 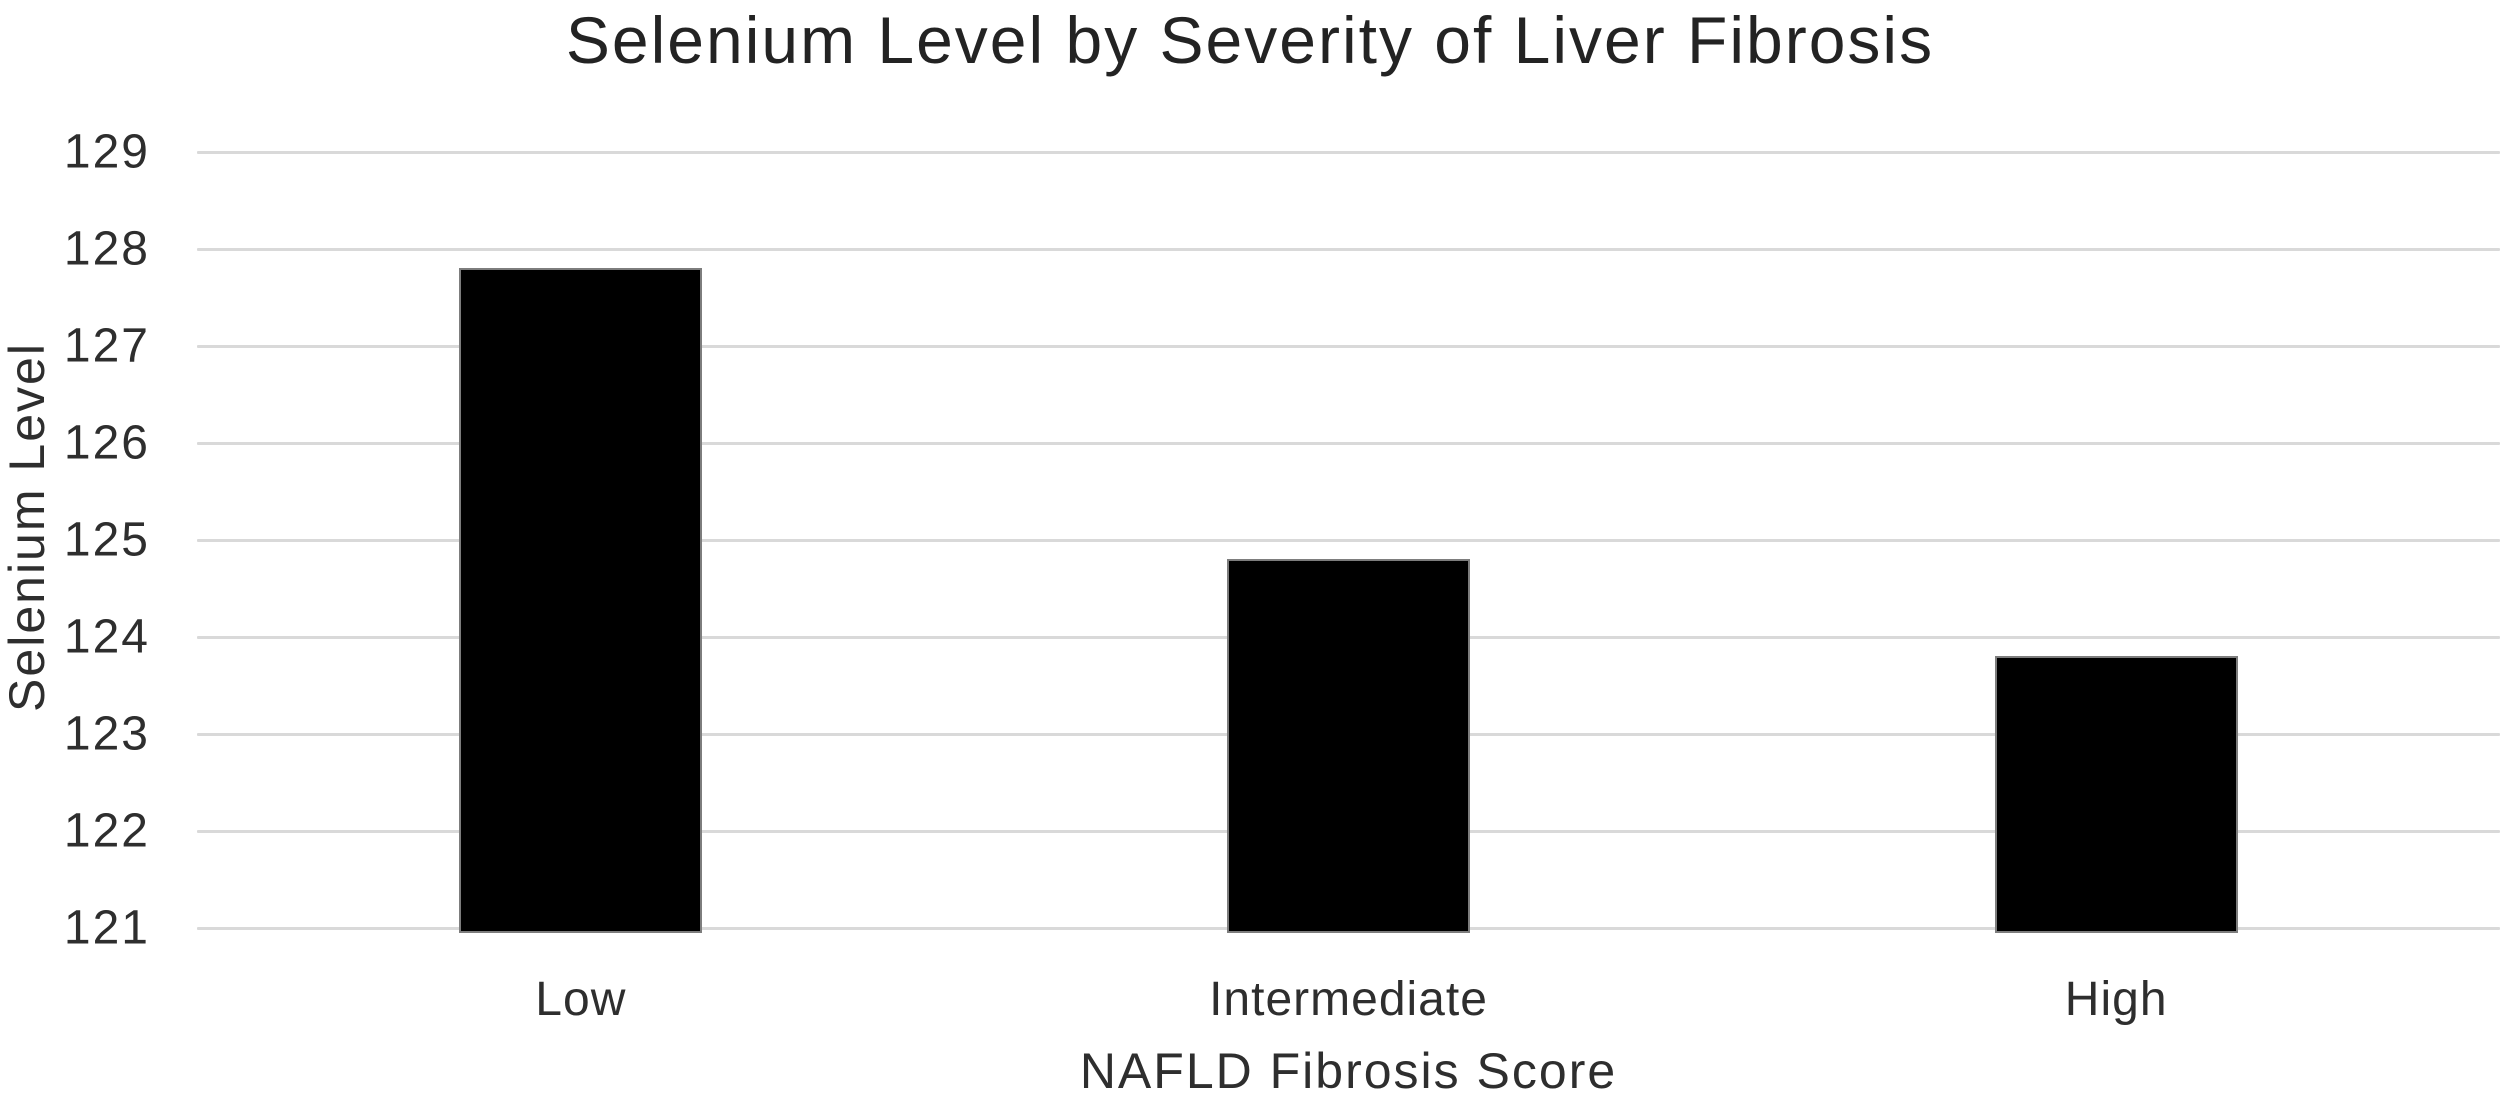 I want to click on x-category-label-intermediate: Intermediate, so click(x=1348, y=999).